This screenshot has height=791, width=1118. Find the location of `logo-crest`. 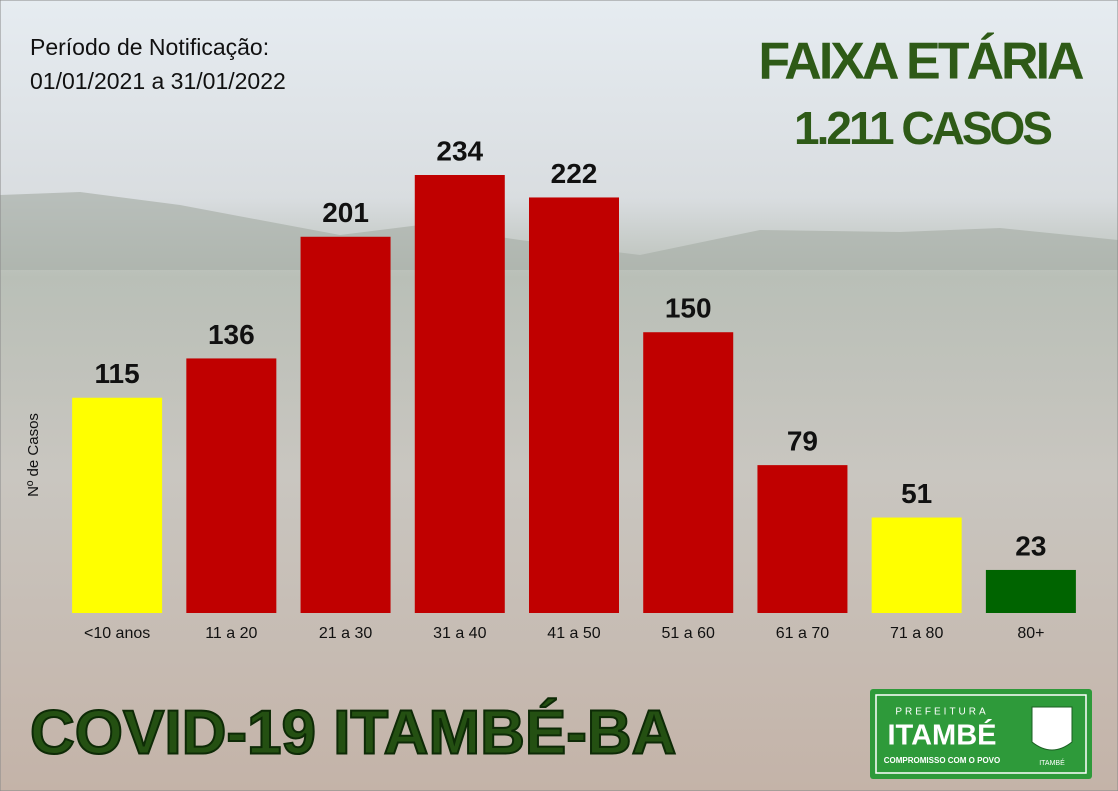

logo-crest is located at coordinates (1052, 728).